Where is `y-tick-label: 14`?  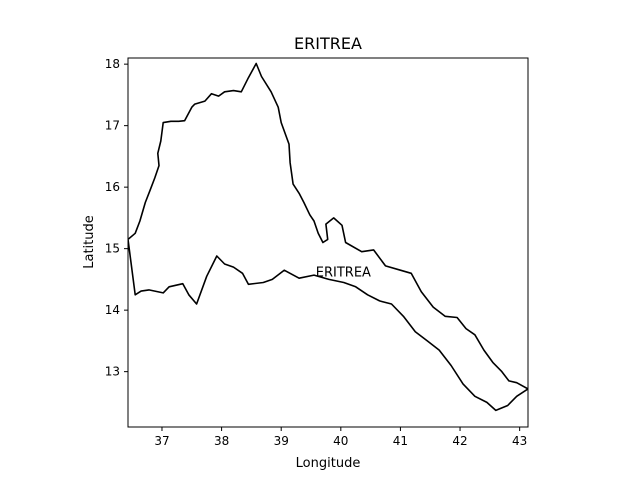 y-tick-label: 14 is located at coordinates (112, 310).